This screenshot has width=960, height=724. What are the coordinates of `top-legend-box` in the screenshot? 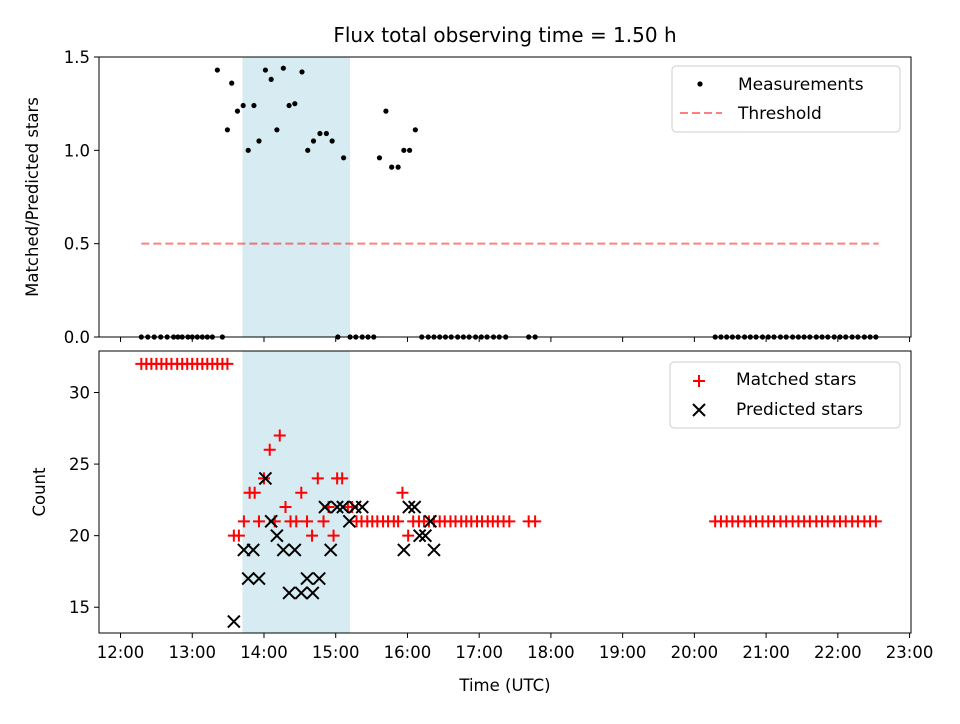 It's located at (786, 99).